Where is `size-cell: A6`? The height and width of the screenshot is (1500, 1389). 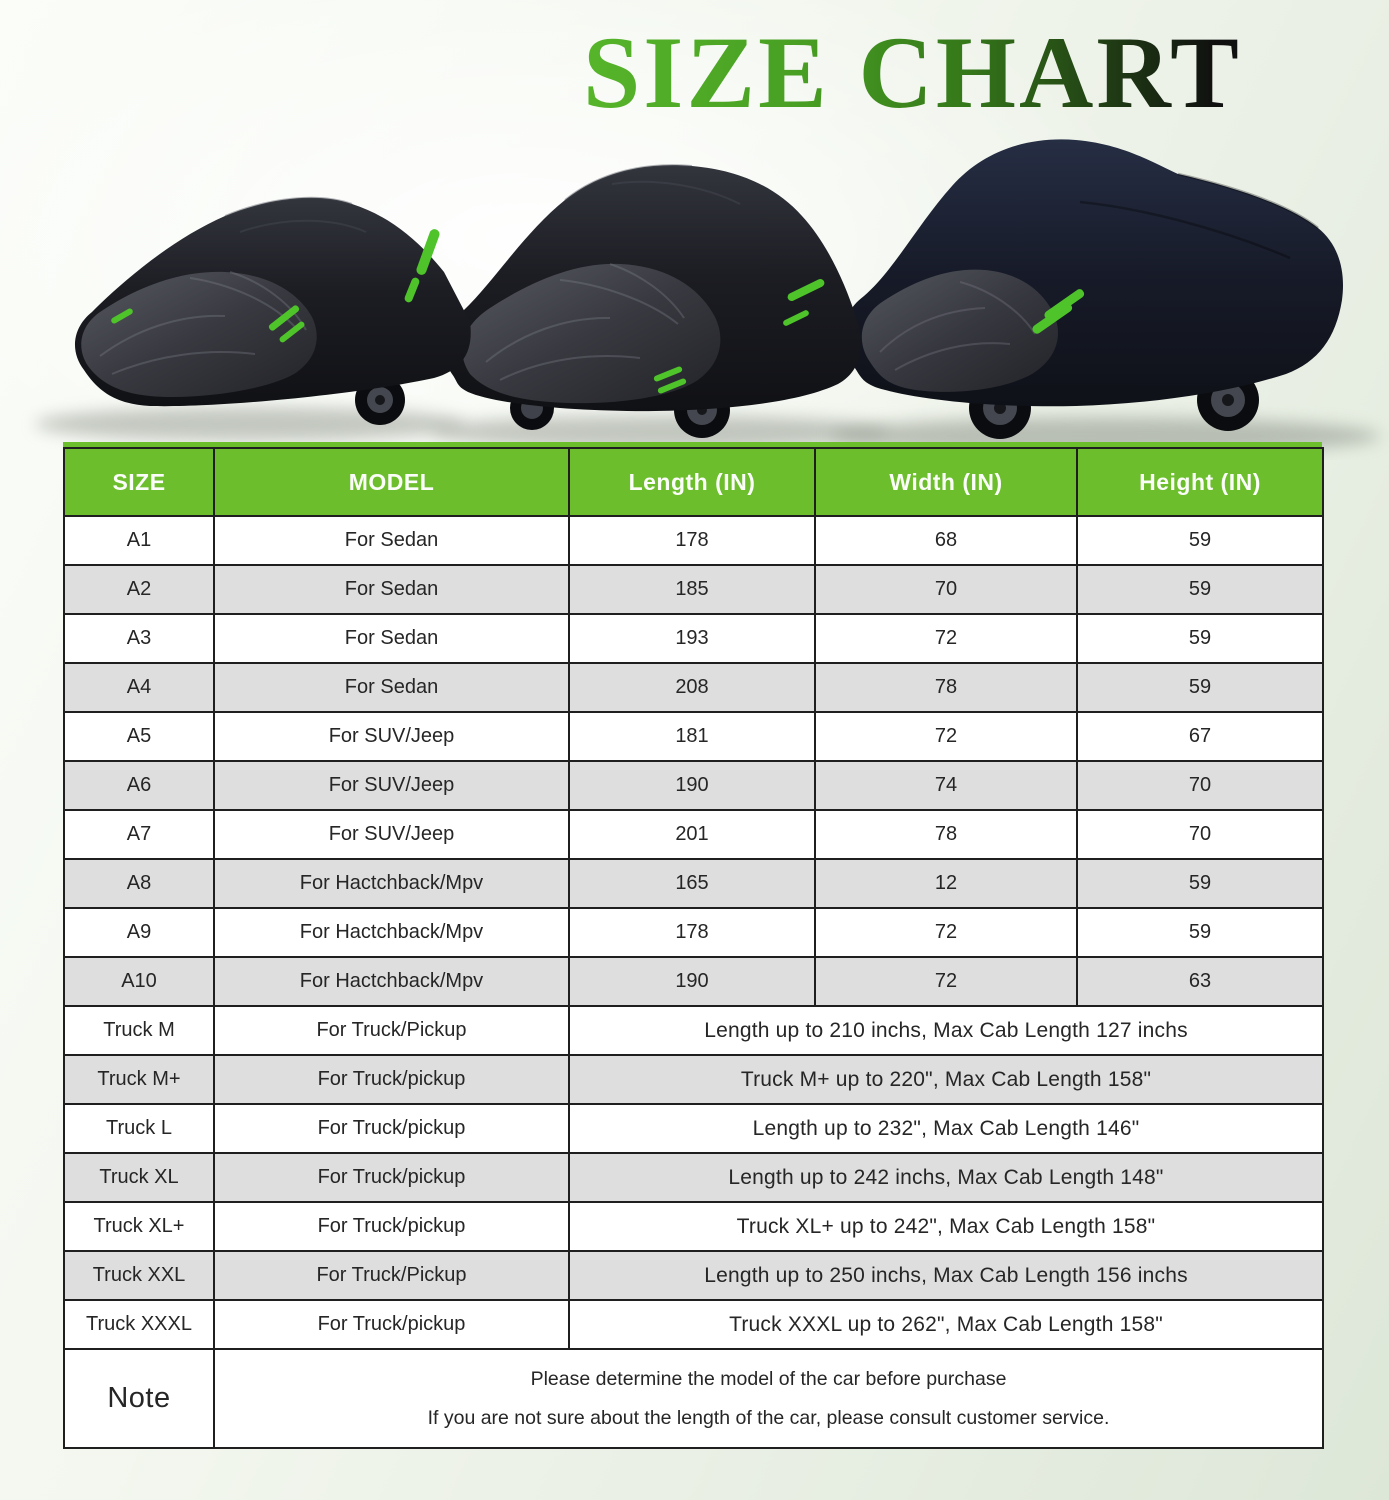 size-cell: A6 is located at coordinates (139, 785).